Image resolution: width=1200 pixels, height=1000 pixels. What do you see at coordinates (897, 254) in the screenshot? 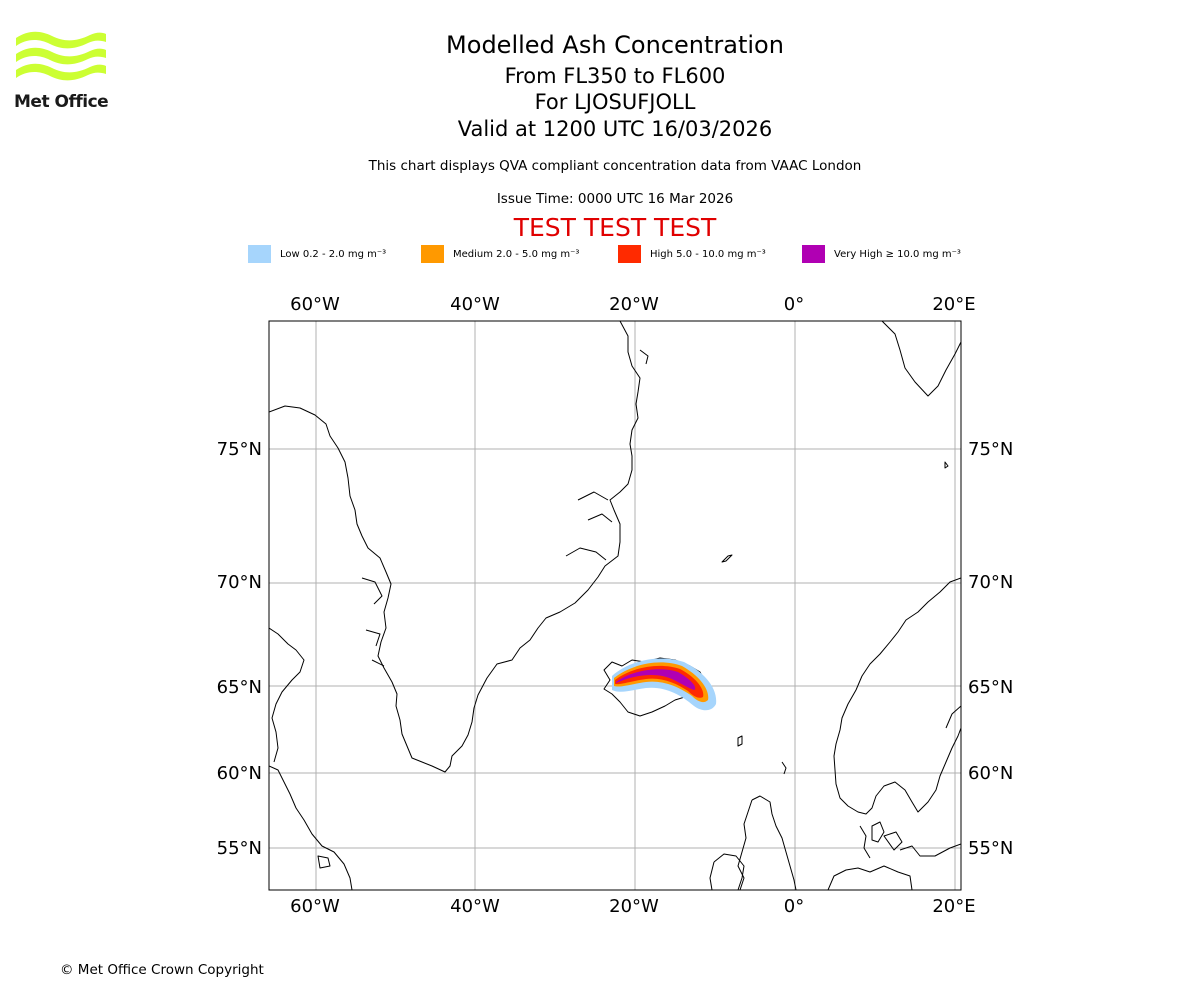
I see `legend-label-very-high: Very High ≥ 10.0 mg m⁻³` at bounding box center [897, 254].